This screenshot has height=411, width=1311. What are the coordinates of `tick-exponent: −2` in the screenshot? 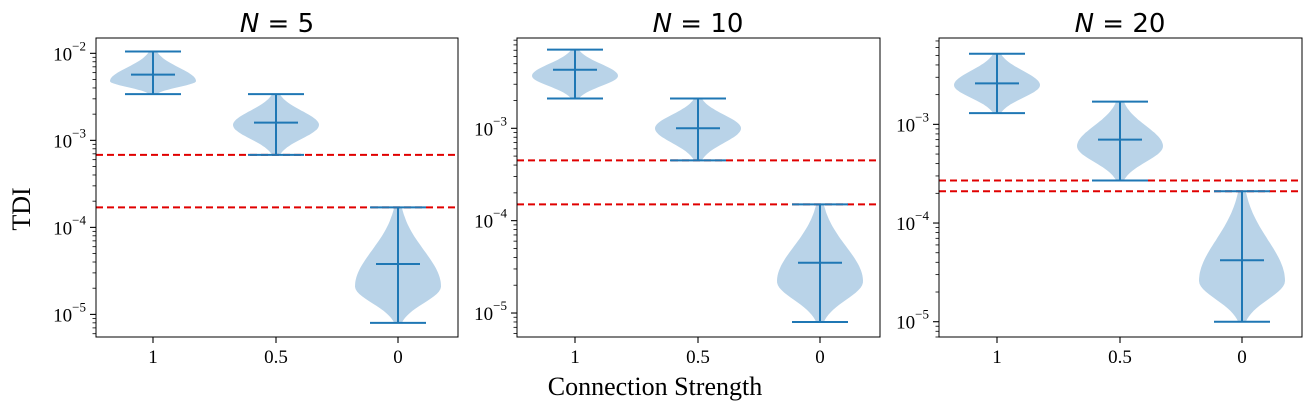 It's located at (79, 45).